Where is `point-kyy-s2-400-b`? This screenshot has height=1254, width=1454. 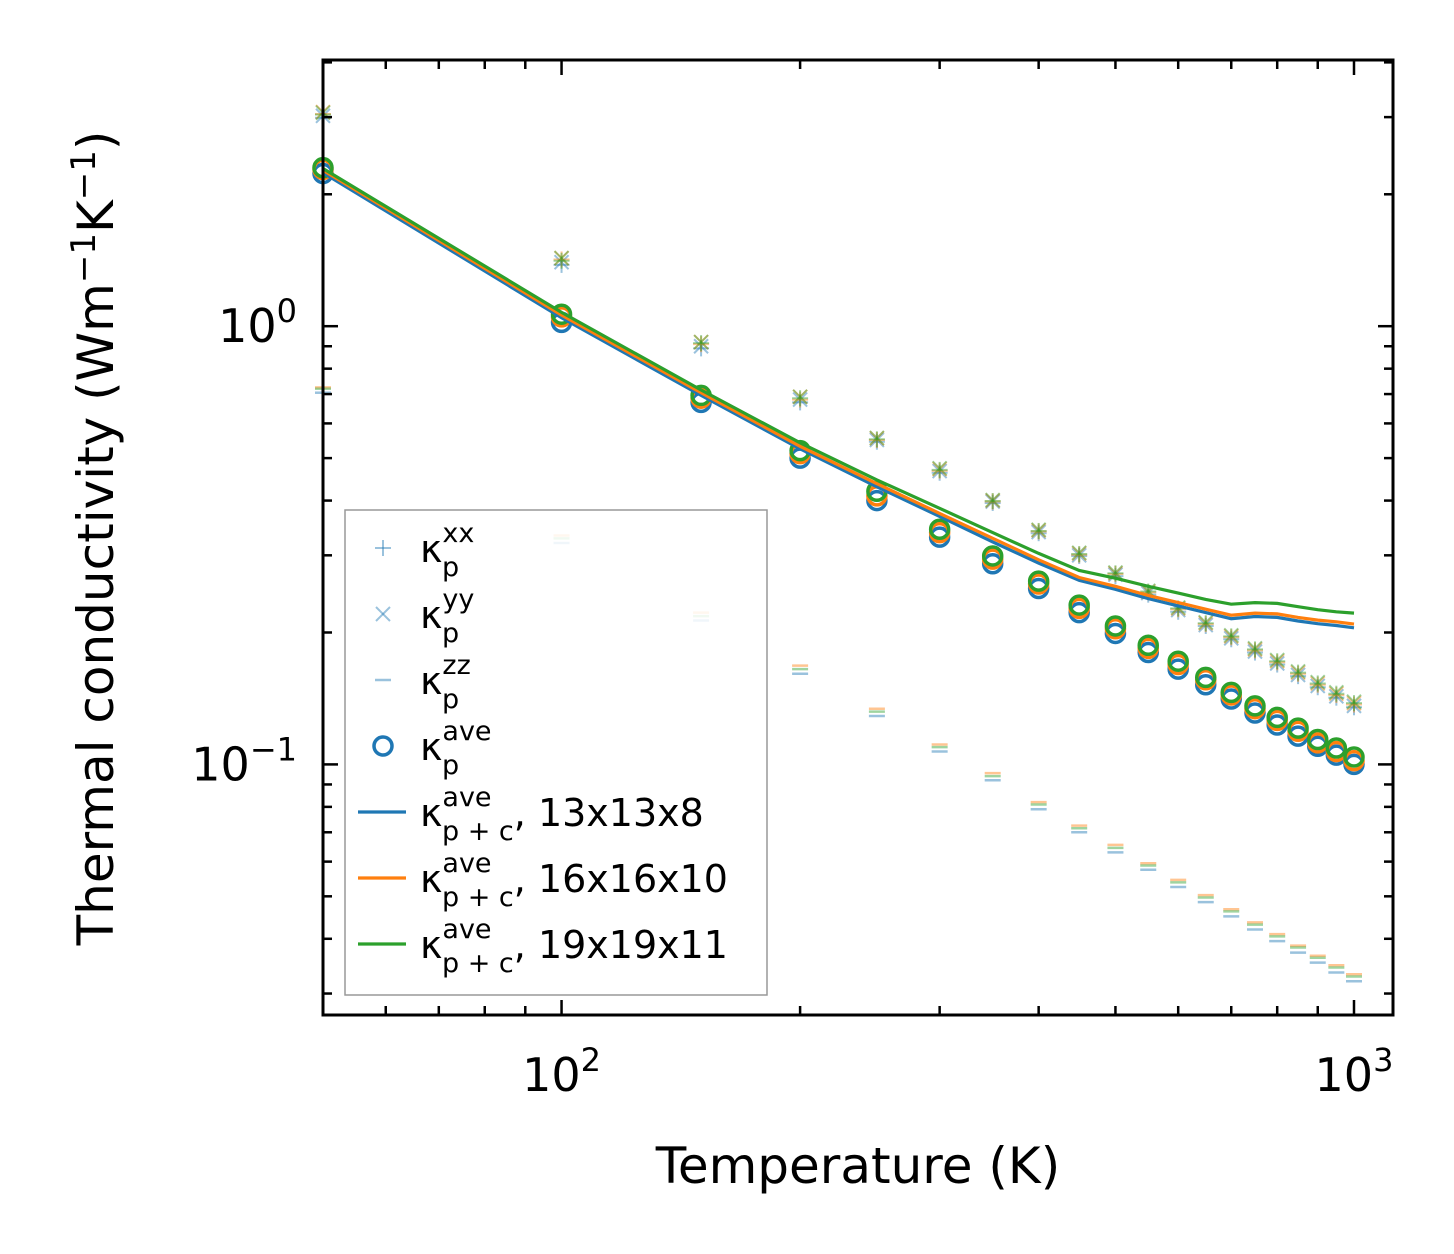
point-kyy-s2-400-b is located at coordinates (1038, 530).